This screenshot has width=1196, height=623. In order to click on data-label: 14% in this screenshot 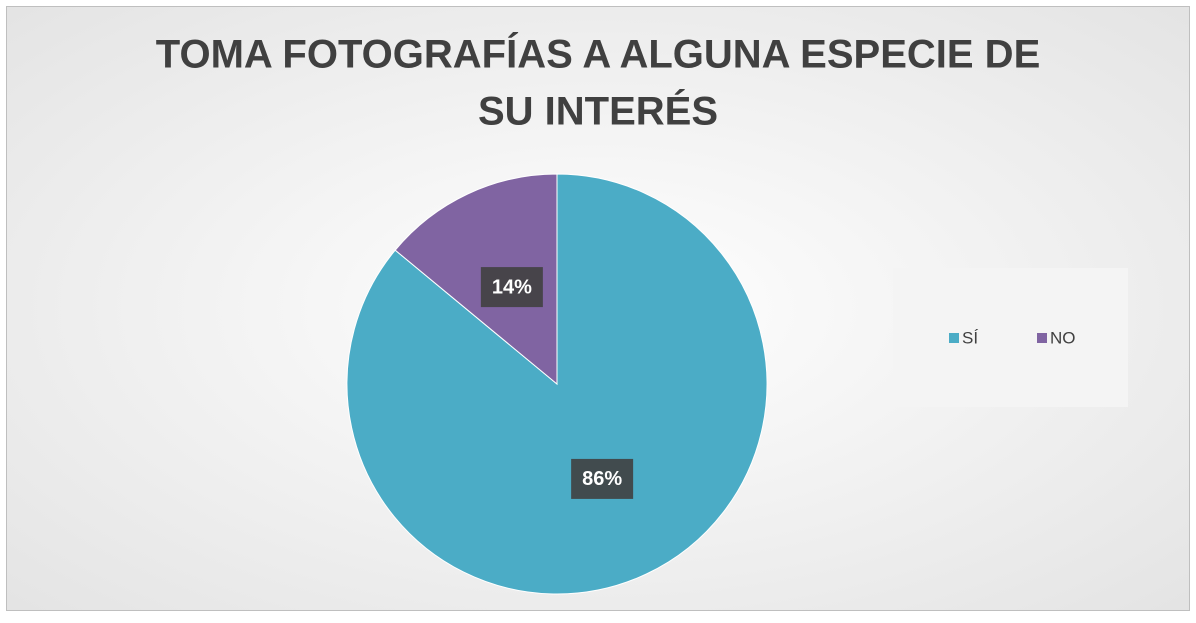, I will do `click(512, 287)`.